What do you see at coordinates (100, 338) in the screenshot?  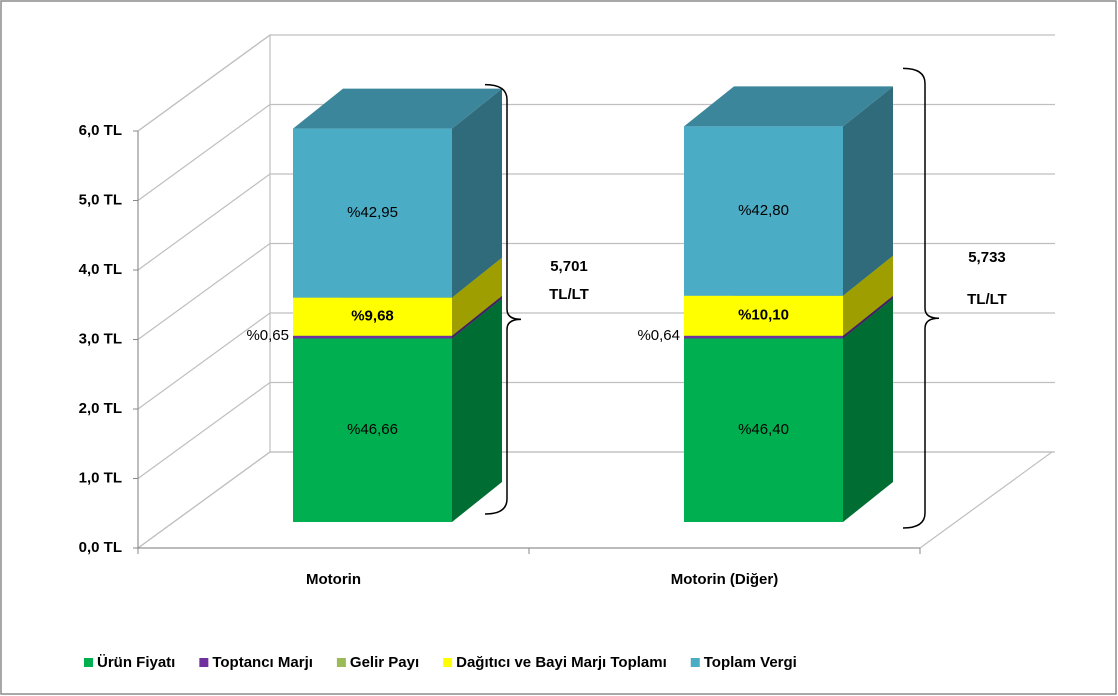 I see `y-tick-label: 3,0 TL` at bounding box center [100, 338].